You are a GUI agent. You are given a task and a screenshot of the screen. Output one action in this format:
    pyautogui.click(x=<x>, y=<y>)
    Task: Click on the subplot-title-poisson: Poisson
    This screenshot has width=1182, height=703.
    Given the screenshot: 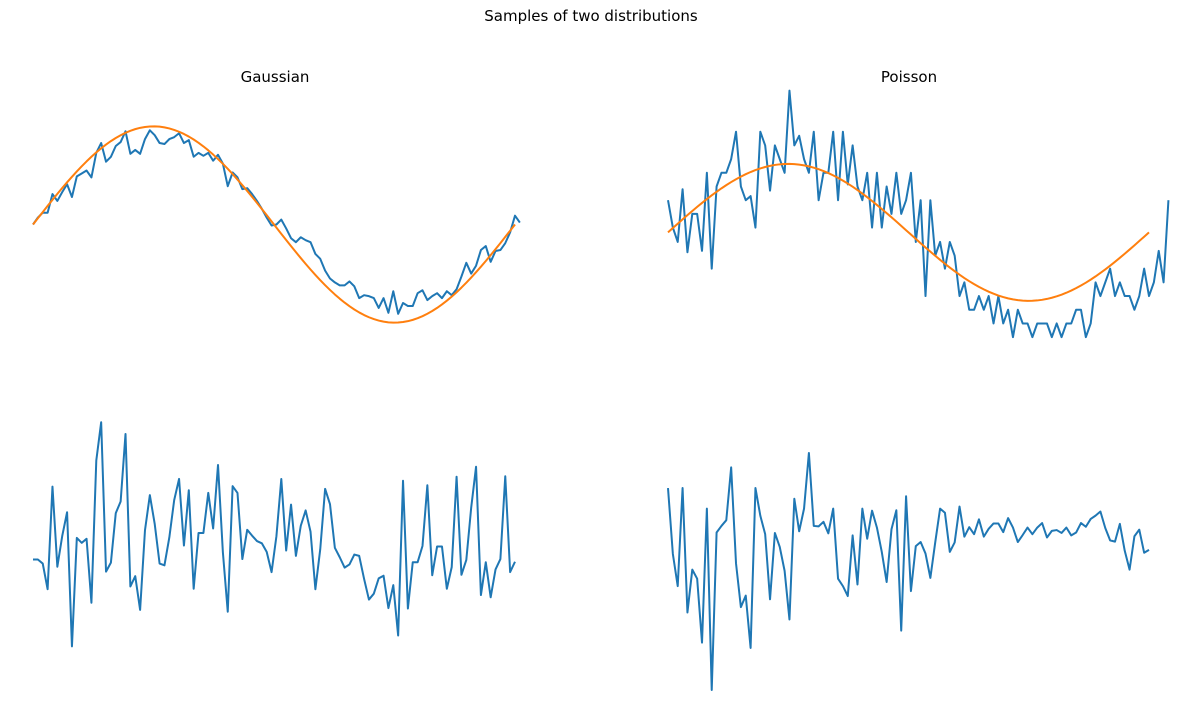 What is the action you would take?
    pyautogui.click(x=909, y=77)
    